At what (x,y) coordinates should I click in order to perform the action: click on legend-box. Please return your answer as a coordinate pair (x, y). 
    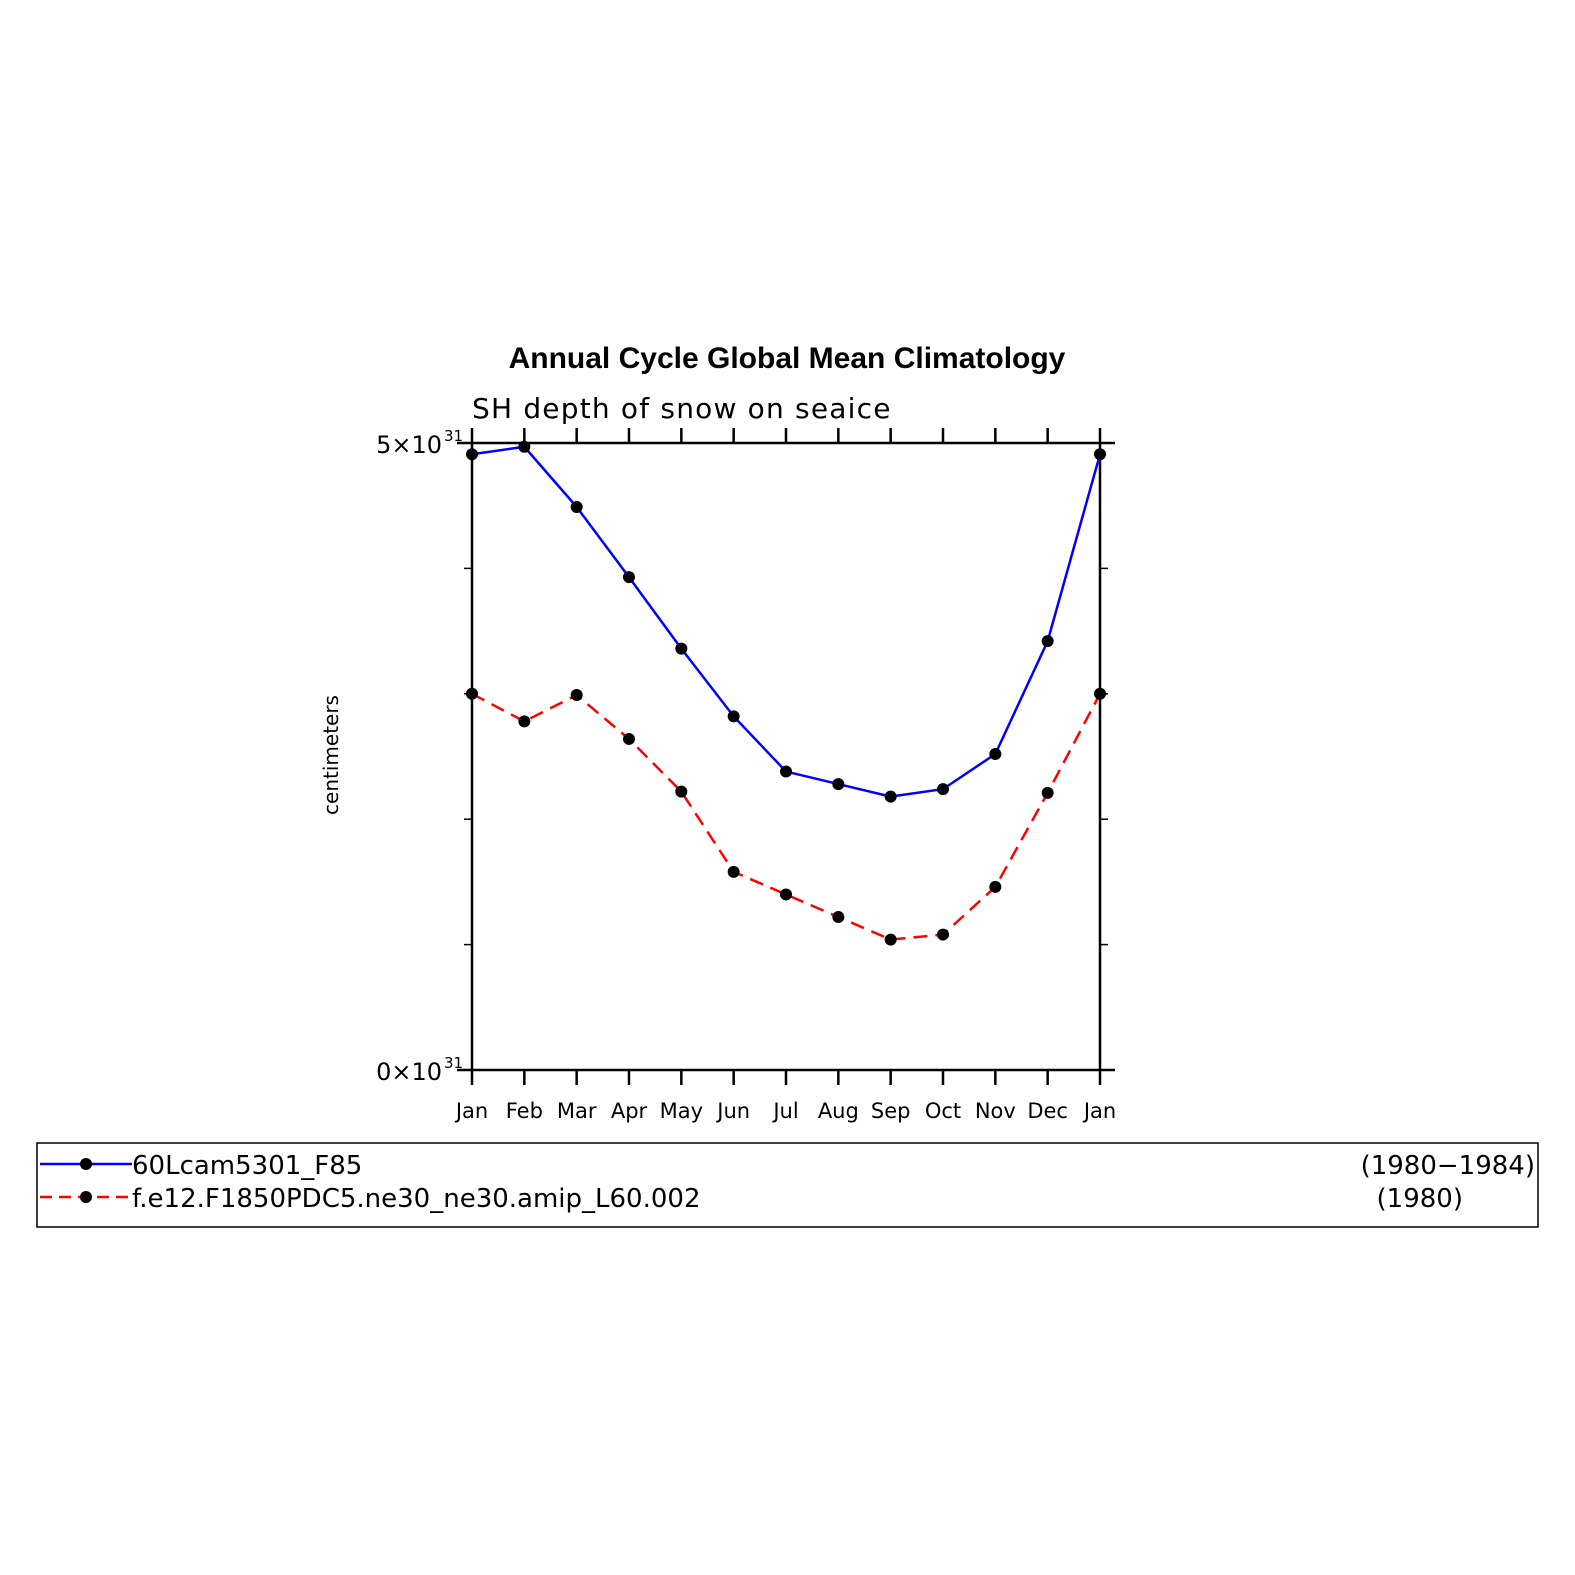
    Looking at the image, I should click on (787, 1185).